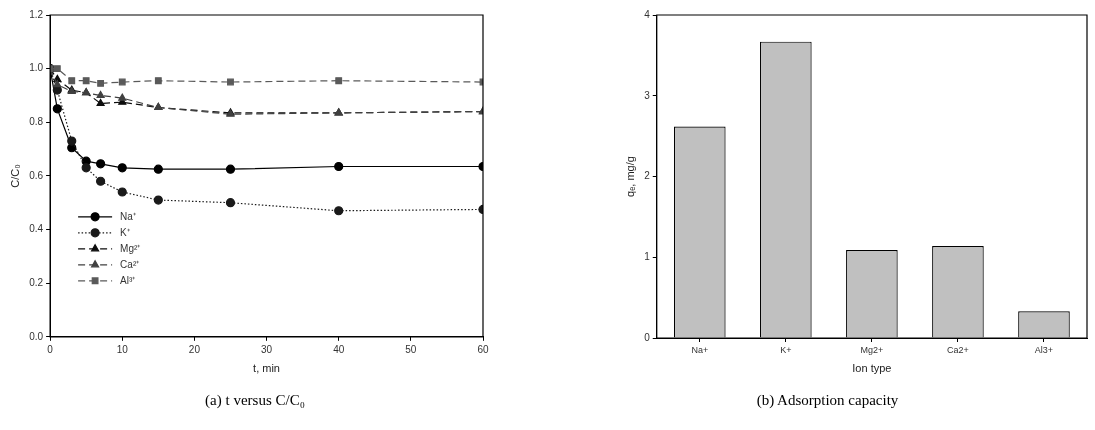 The image size is (1095, 430). What do you see at coordinates (128, 216) in the screenshot?
I see `legend-label: Na⁺` at bounding box center [128, 216].